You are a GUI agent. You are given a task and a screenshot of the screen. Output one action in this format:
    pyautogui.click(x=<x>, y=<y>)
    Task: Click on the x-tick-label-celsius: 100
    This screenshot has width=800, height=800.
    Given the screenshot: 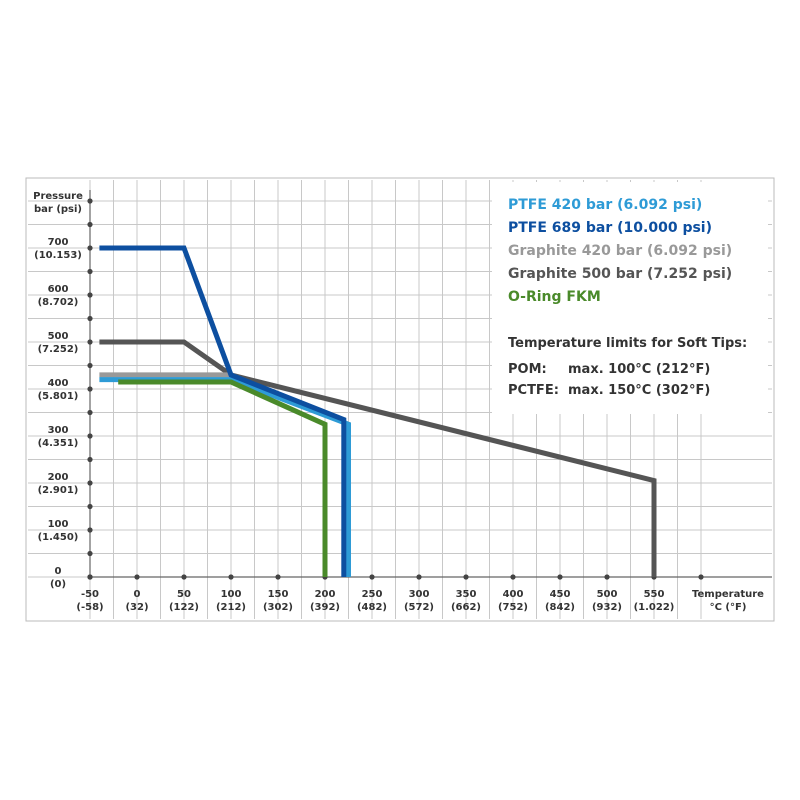 What is the action you would take?
    pyautogui.click(x=231, y=594)
    